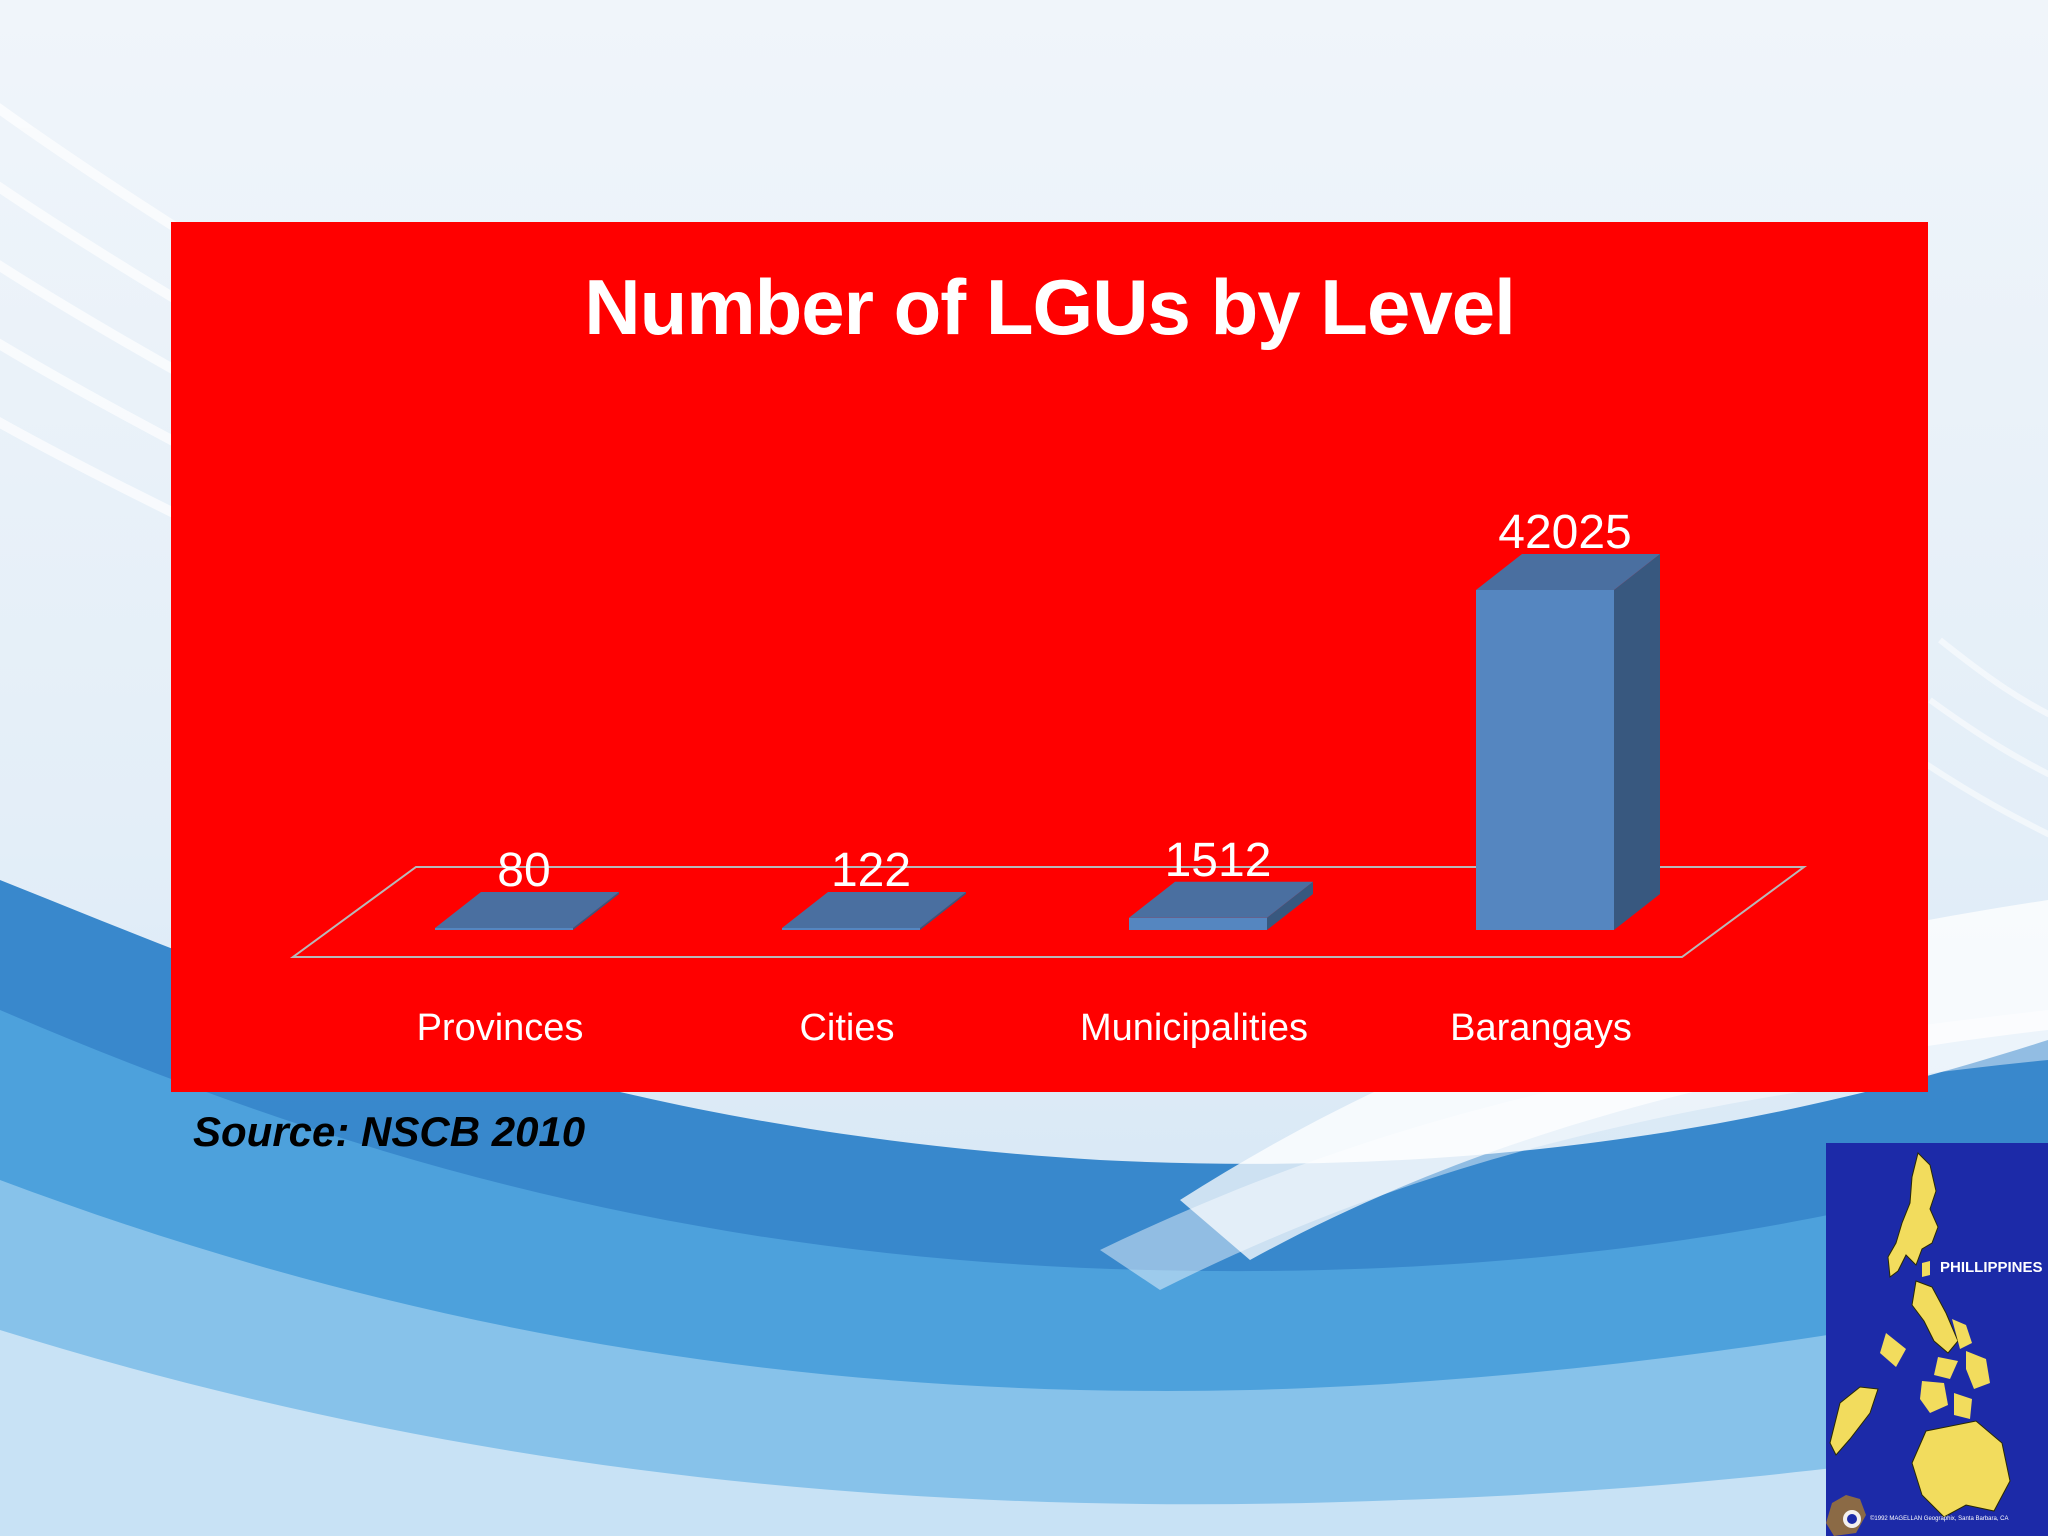  What do you see at coordinates (1048, 912) in the screenshot?
I see `chart-floor` at bounding box center [1048, 912].